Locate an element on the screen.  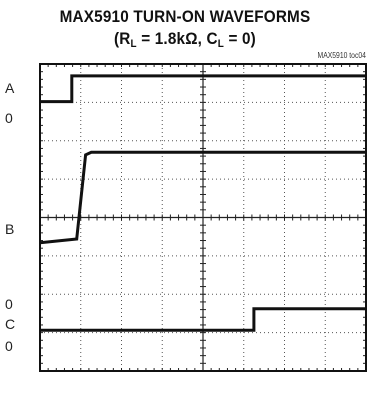
chart-title: MAX5910 TURN-ON WAVEFORMS is located at coordinates (185, 16).